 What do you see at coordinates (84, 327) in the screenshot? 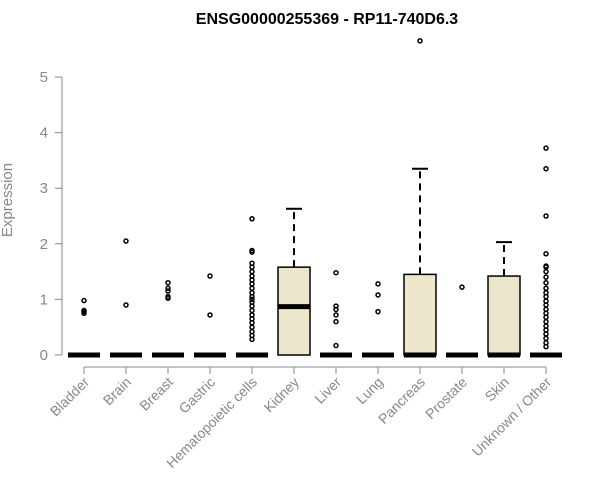
I see `box-bladder` at bounding box center [84, 327].